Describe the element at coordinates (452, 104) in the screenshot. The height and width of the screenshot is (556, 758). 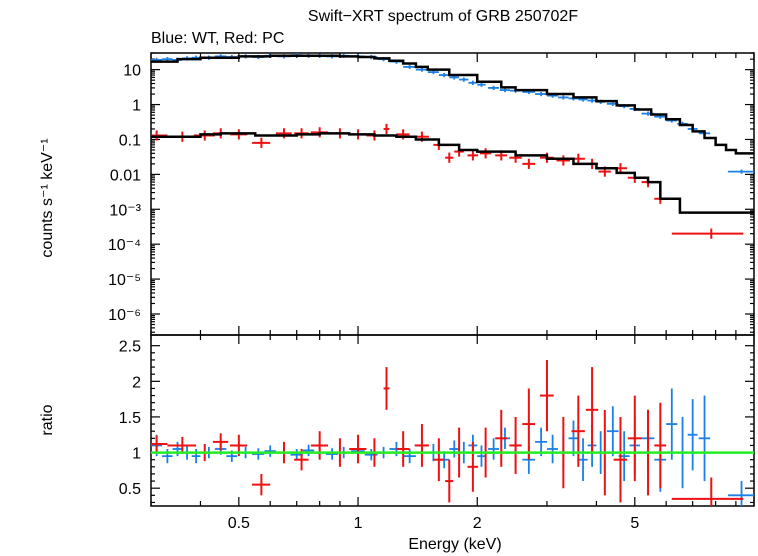
I see `wt-model-line` at that location.